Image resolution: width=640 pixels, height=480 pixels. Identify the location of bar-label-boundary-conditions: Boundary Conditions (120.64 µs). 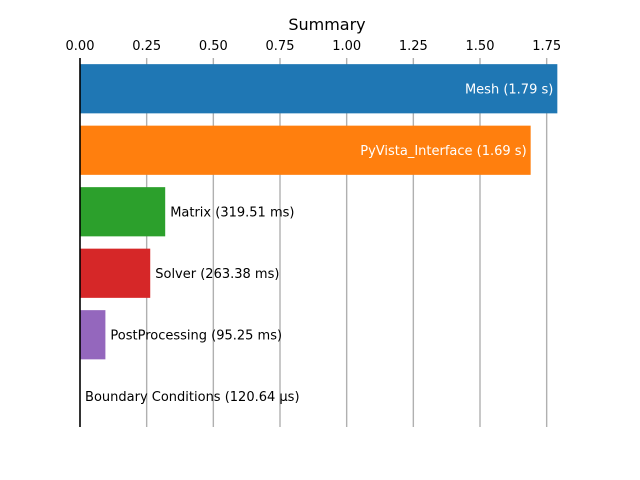
(192, 397).